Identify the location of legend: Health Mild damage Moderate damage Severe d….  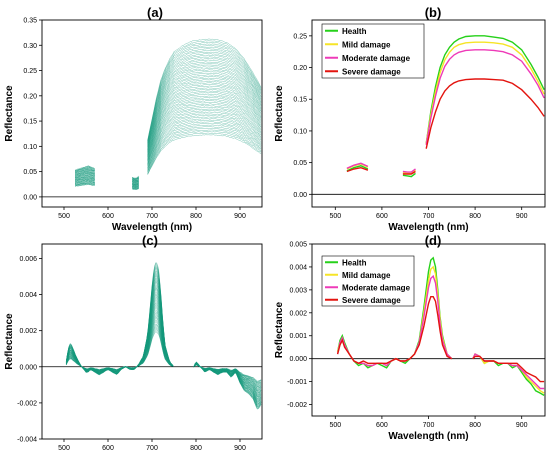
(368, 281).